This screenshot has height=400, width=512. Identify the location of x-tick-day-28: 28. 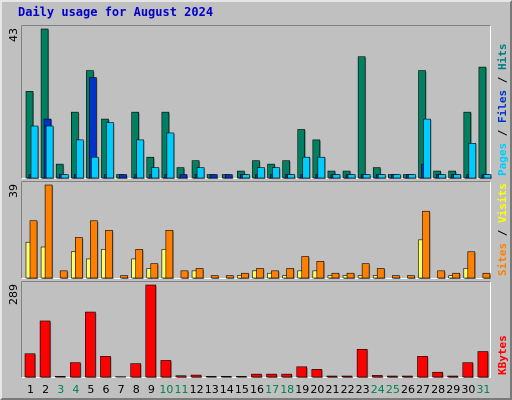
(438, 389).